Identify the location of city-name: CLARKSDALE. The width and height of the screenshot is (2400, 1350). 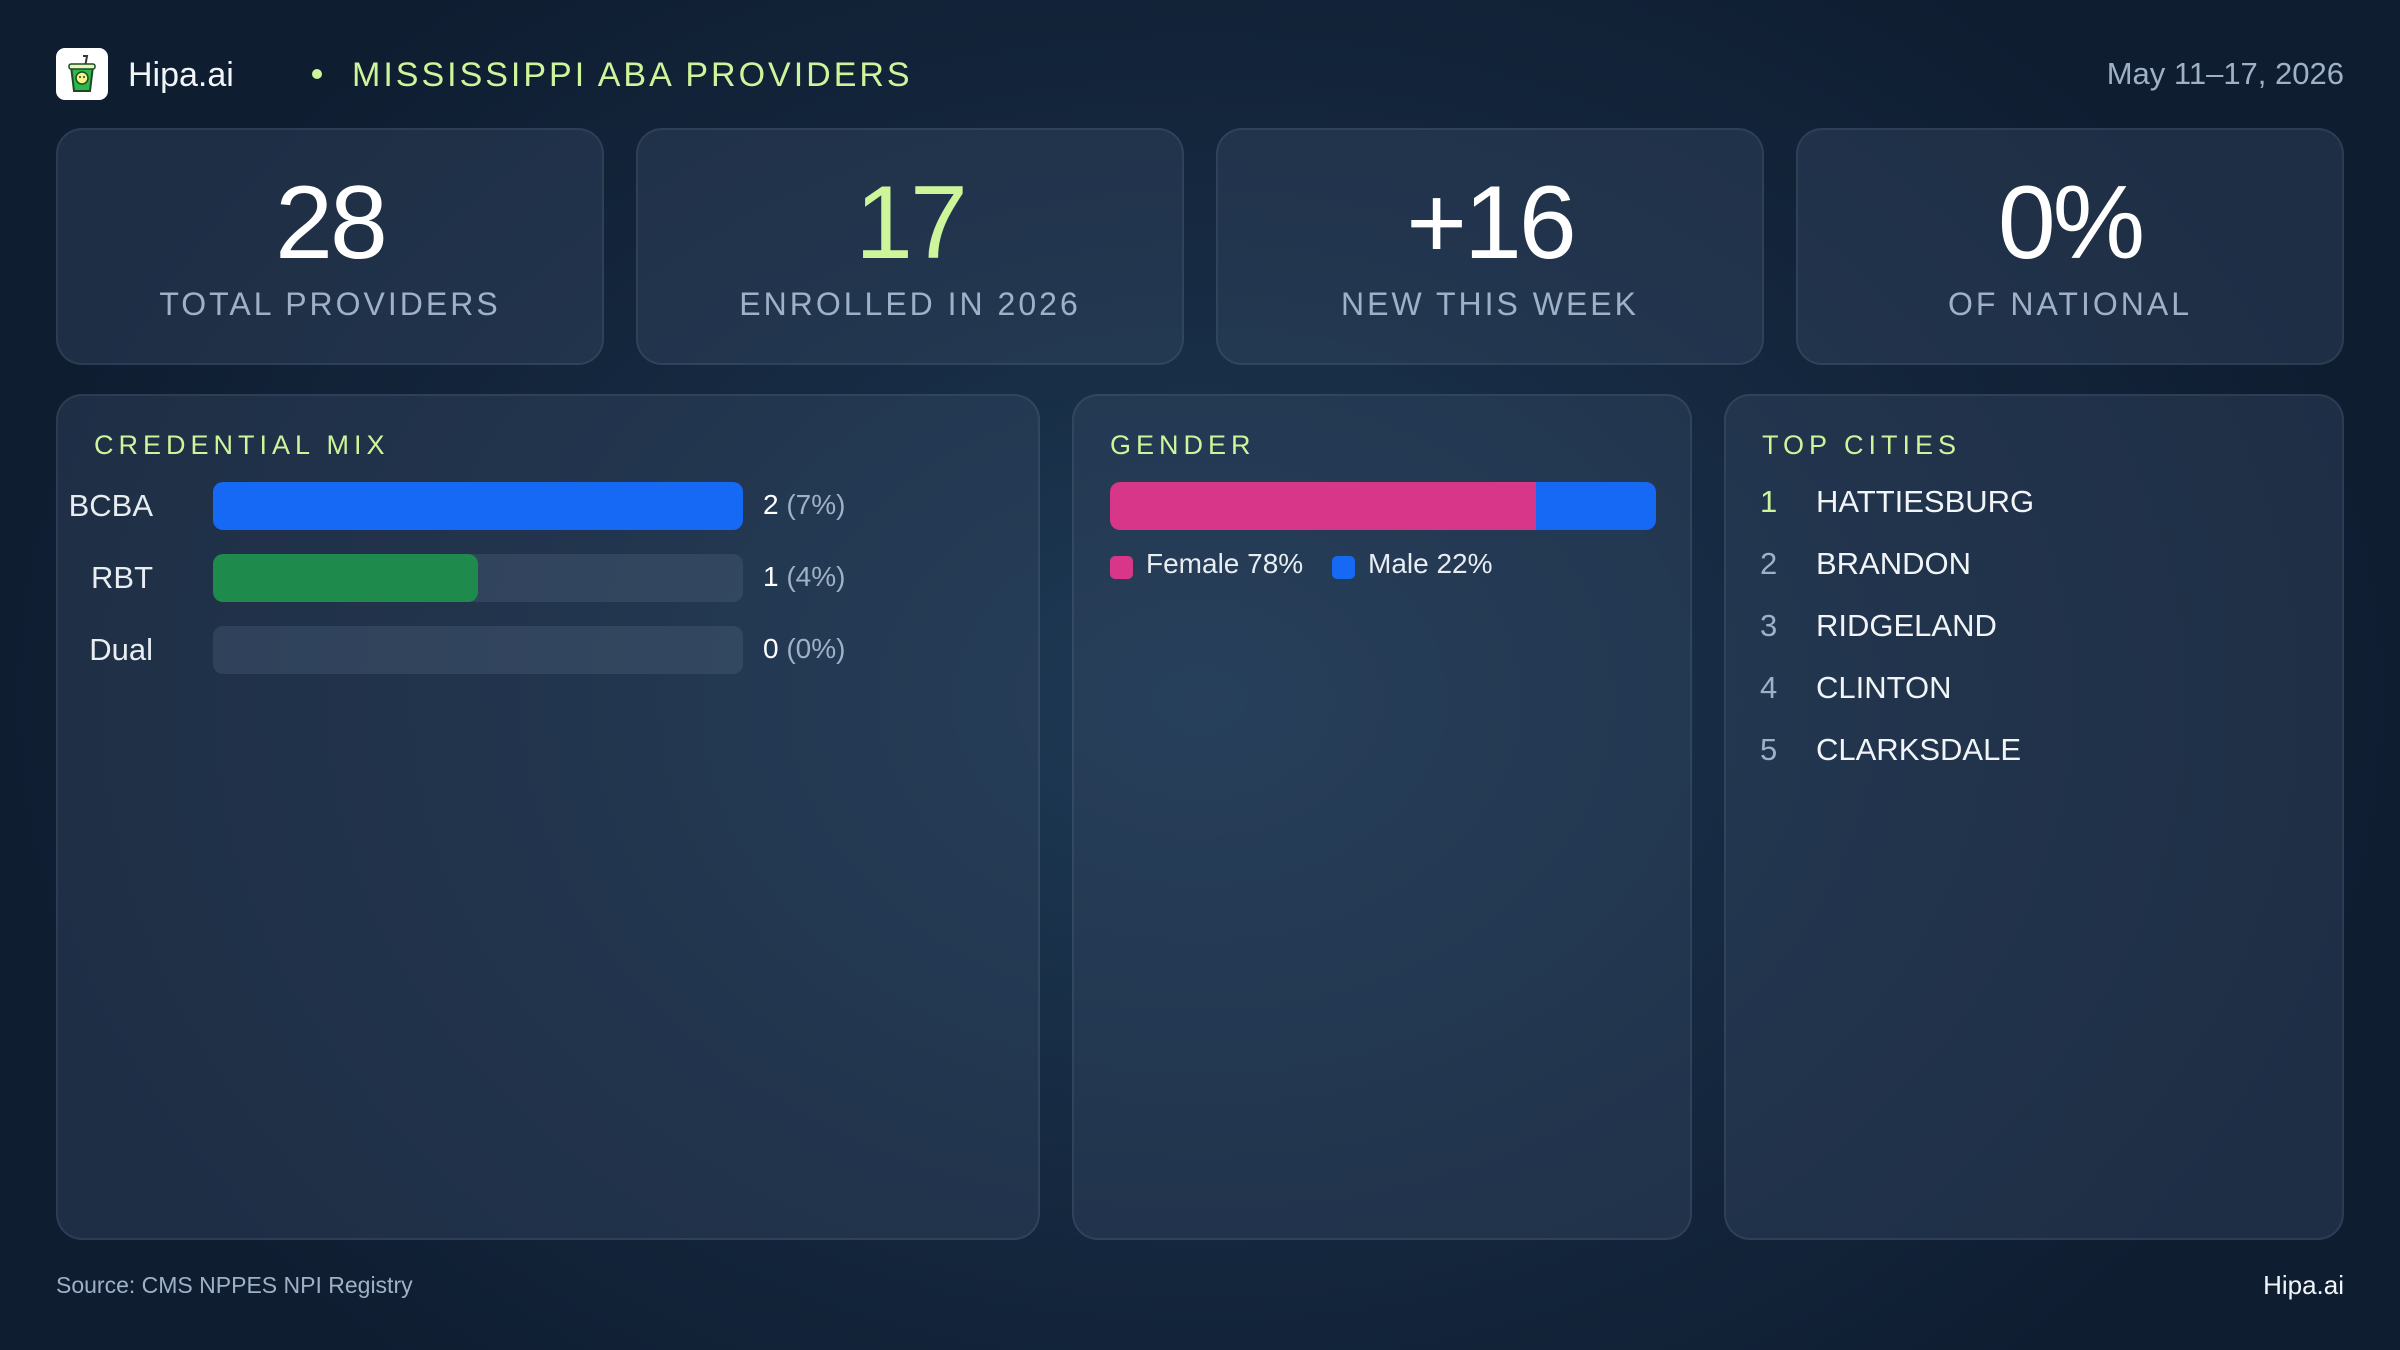
(1919, 749).